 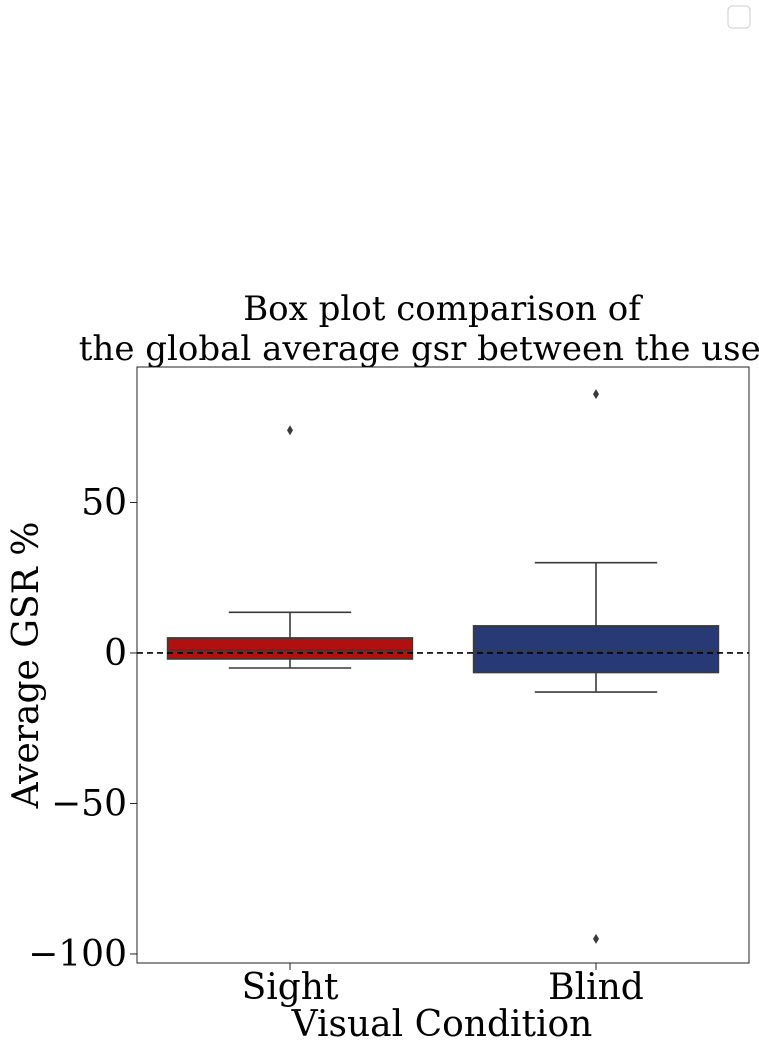 I want to click on x-axis-label: Visual Condition, so click(x=442, y=1024).